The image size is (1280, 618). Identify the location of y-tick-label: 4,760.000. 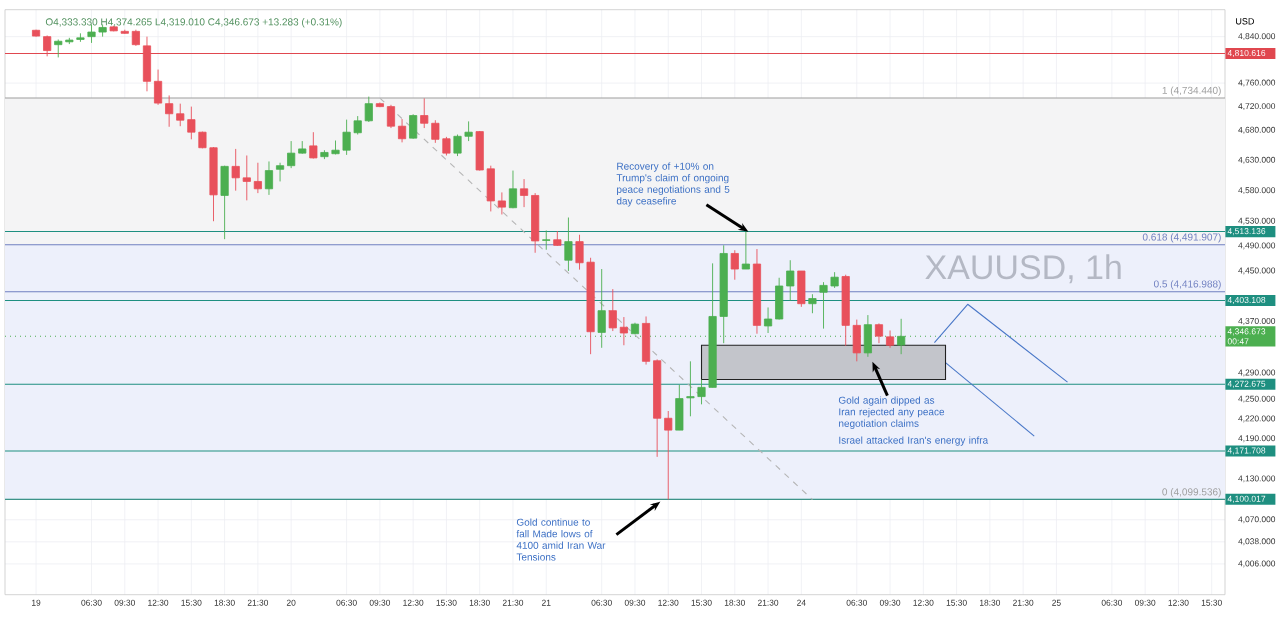
(1257, 83).